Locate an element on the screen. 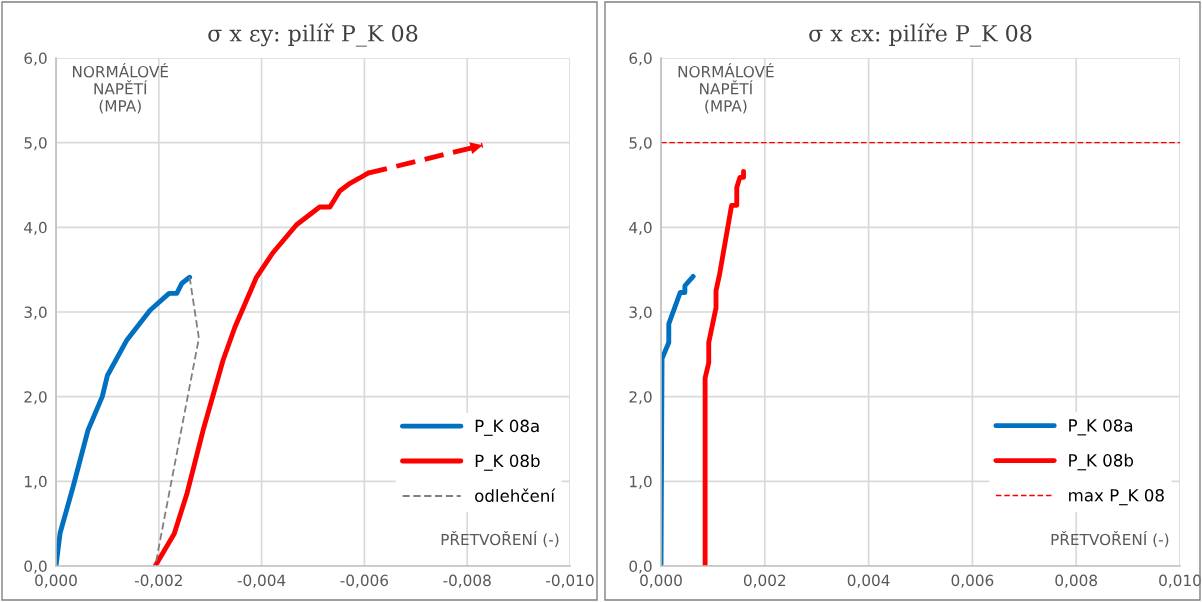  x-tick-label: -0,002 is located at coordinates (158, 581).